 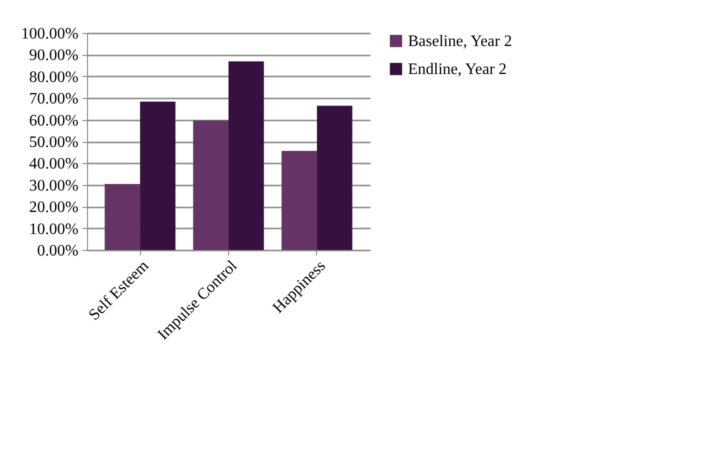 What do you see at coordinates (53, 55) in the screenshot?
I see `y-tick-label: 90.00%` at bounding box center [53, 55].